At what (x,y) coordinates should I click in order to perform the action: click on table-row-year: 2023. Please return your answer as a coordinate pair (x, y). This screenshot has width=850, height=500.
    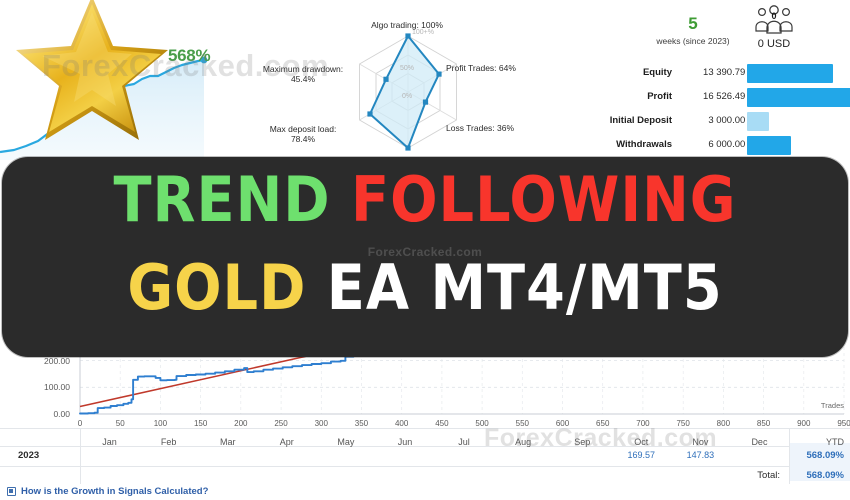
    Looking at the image, I should click on (29, 455).